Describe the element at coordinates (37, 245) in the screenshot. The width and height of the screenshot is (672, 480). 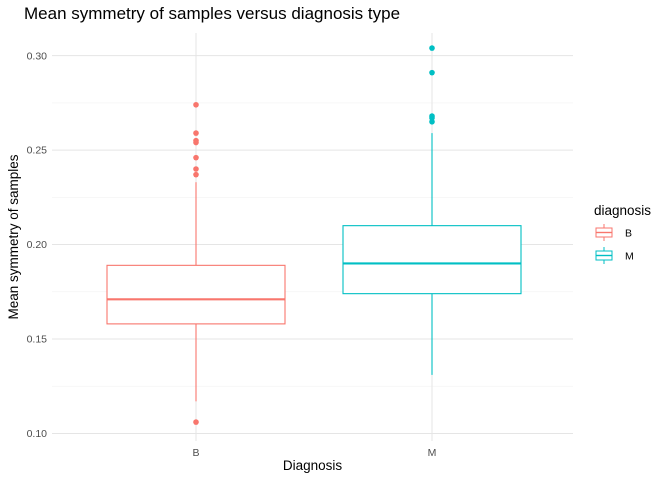
I see `y-tick-label: 0.20` at that location.